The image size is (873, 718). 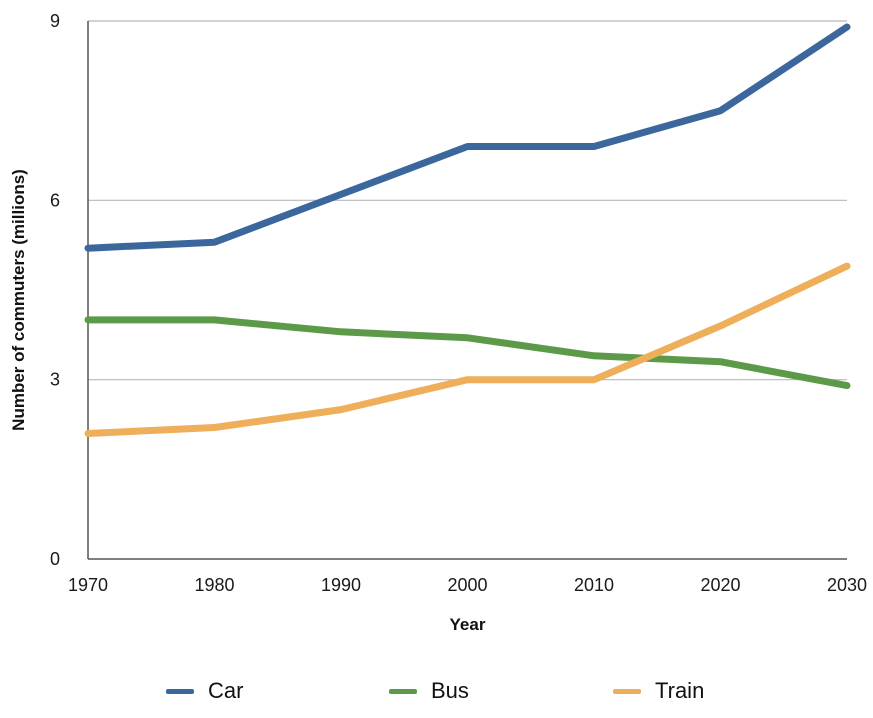 I want to click on legend-label-train: Train, so click(x=680, y=690).